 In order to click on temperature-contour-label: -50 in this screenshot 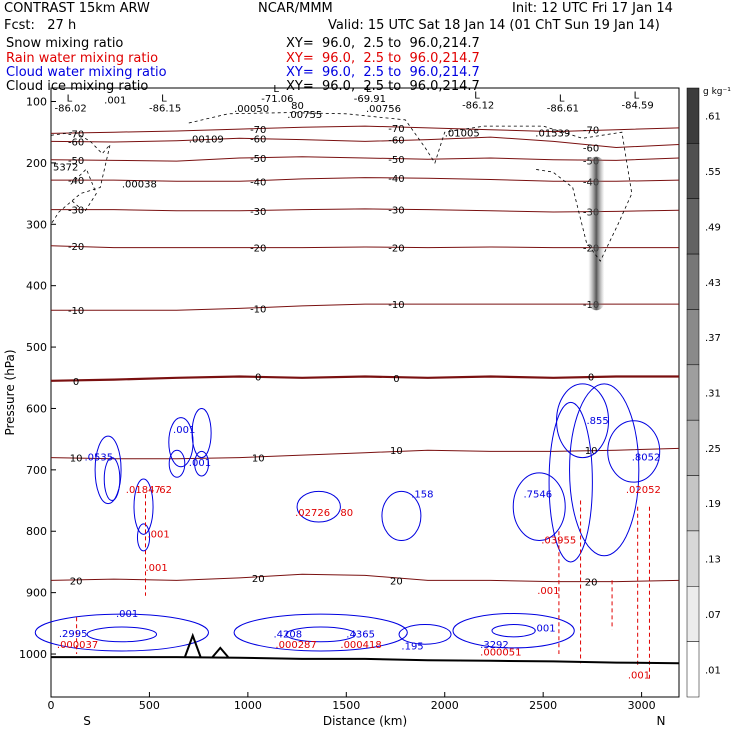, I will do `click(396, 160)`.